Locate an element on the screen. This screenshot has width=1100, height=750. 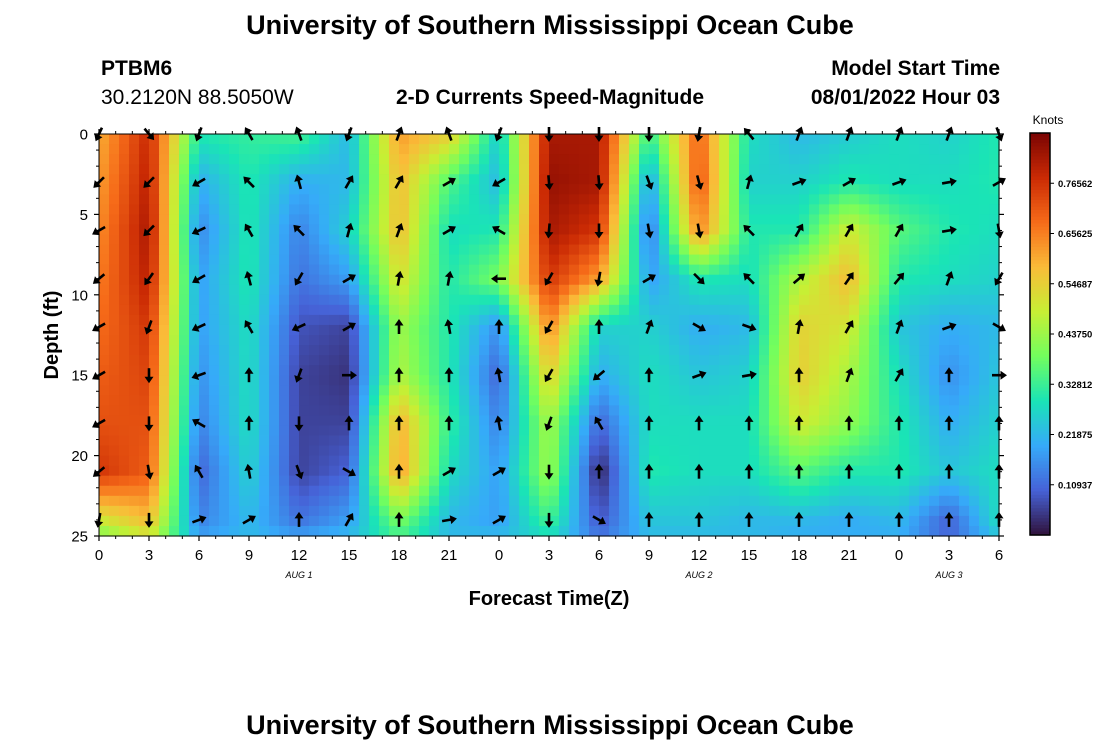
colorbar-tick-label: 0.21875 is located at coordinates (1075, 435).